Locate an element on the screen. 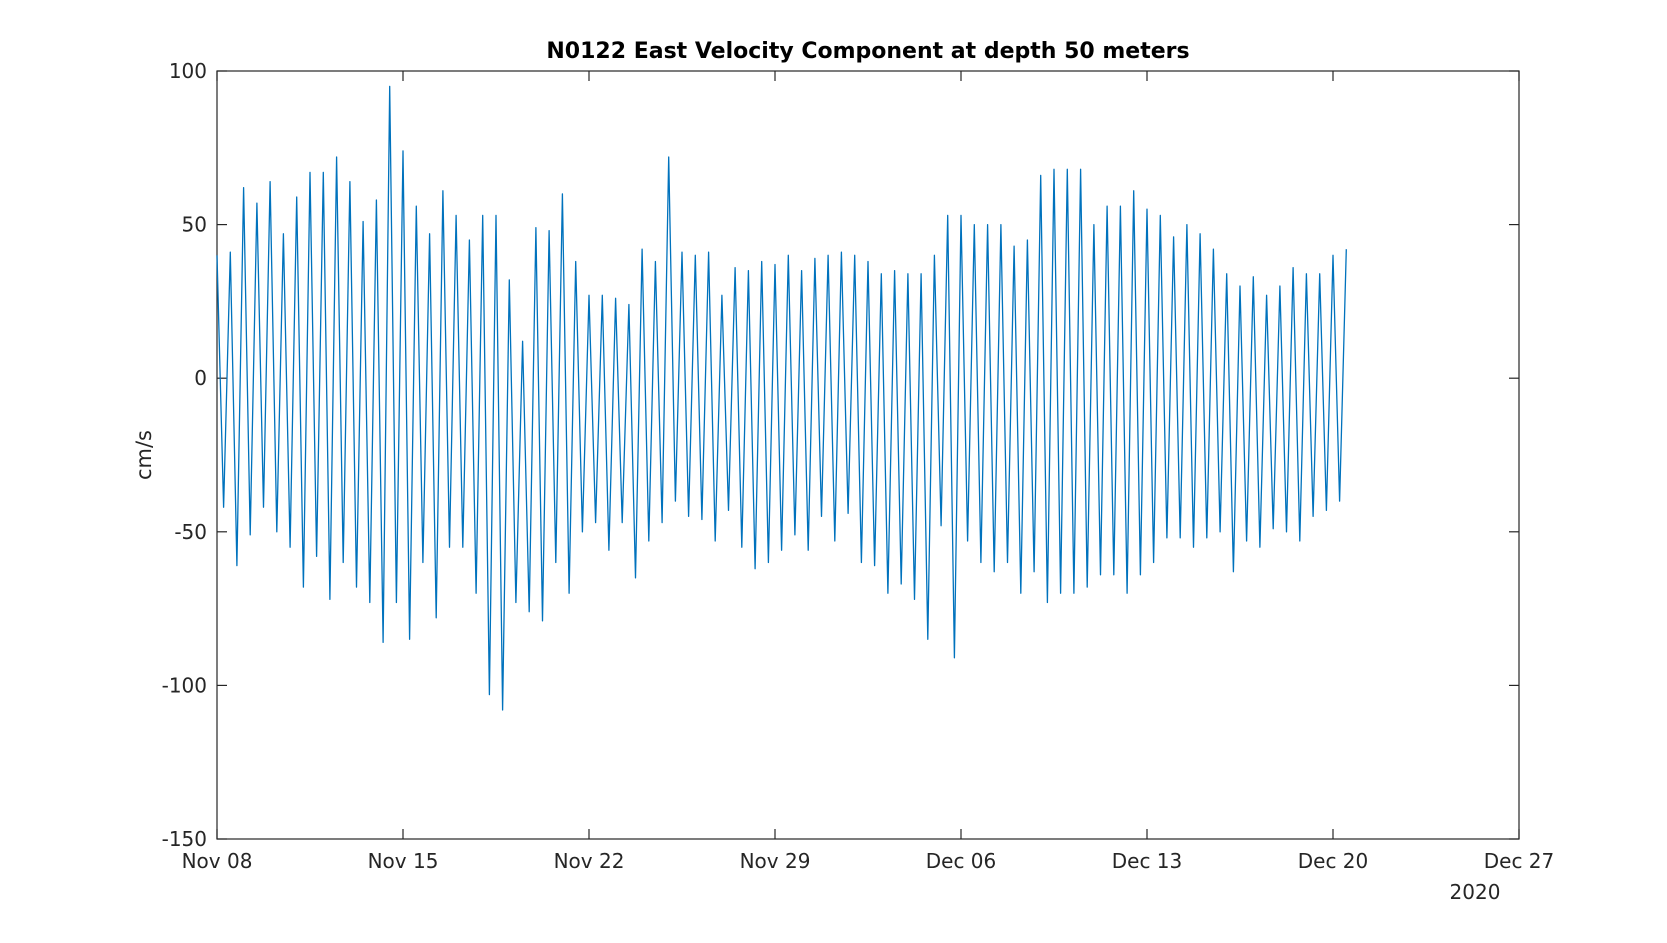 This screenshot has width=1667, height=943. y-tick-label: -150 is located at coordinates (184, 839).